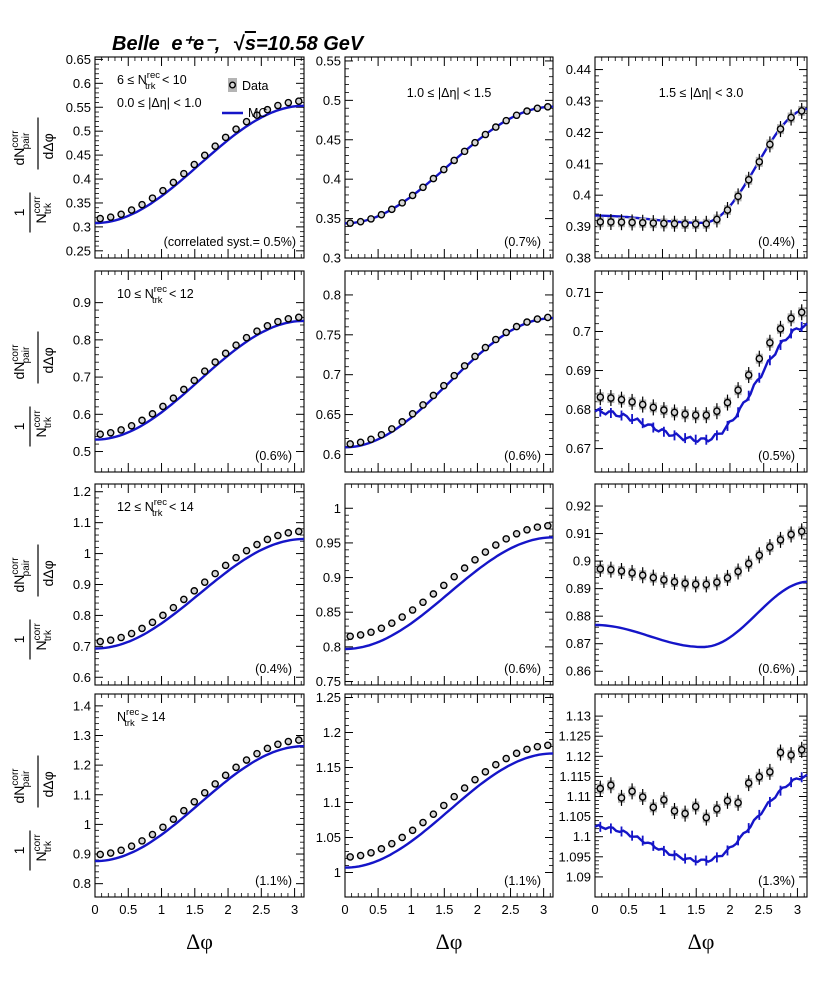  Describe the element at coordinates (578, 506) in the screenshot. I see `y-tick-label: 0.92` at that location.